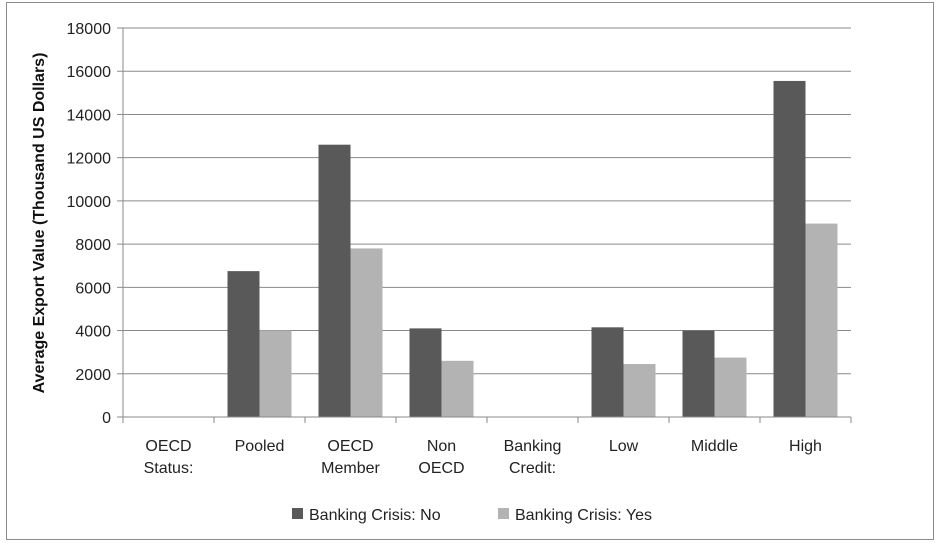  Describe the element at coordinates (89, 115) in the screenshot. I see `y-tick-label: 14000` at that location.